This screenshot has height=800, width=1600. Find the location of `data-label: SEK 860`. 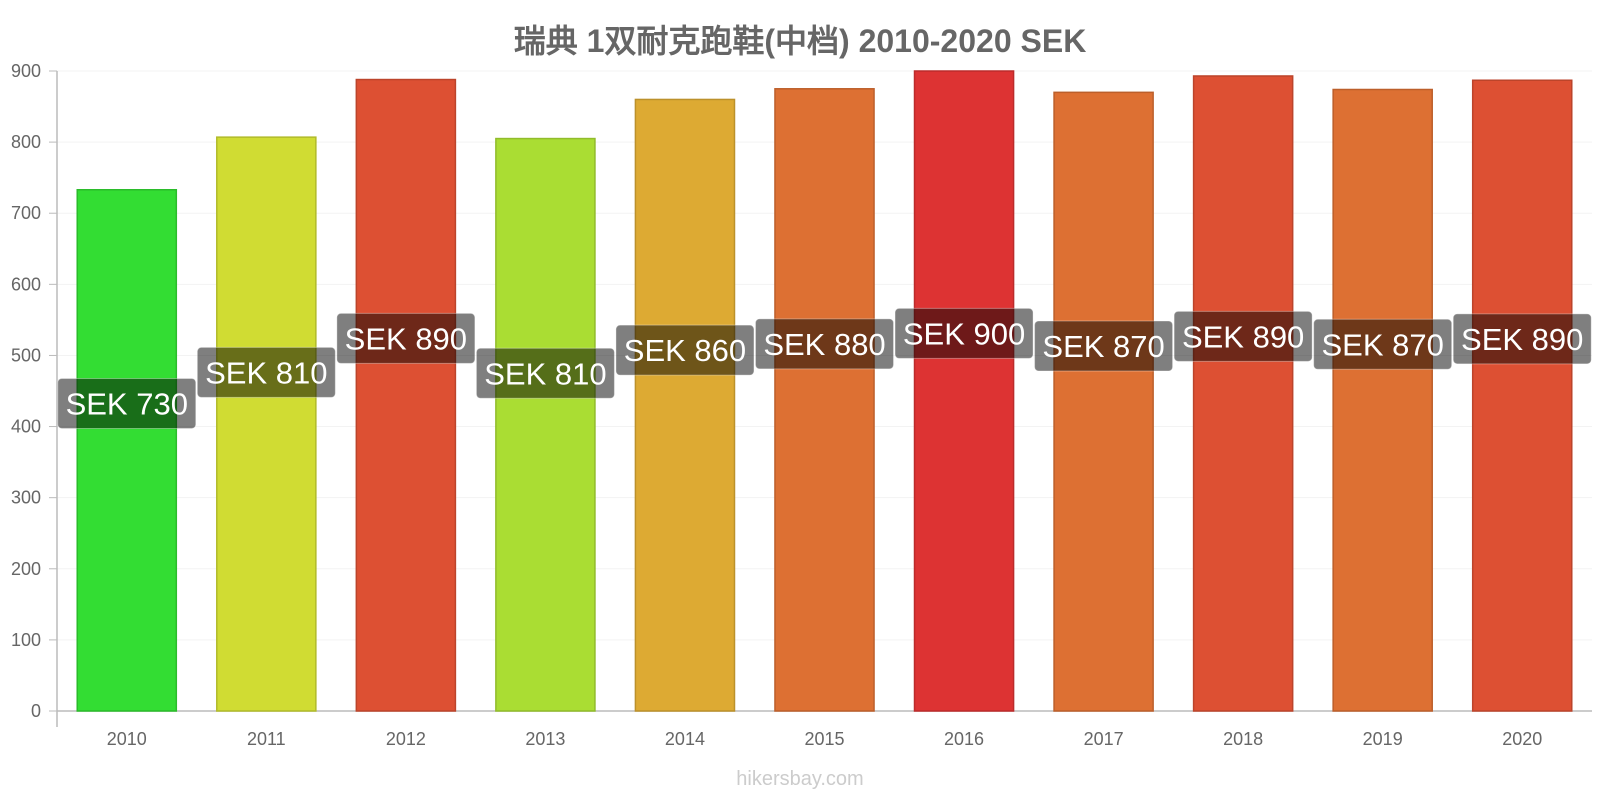

data-label: SEK 860 is located at coordinates (685, 350).